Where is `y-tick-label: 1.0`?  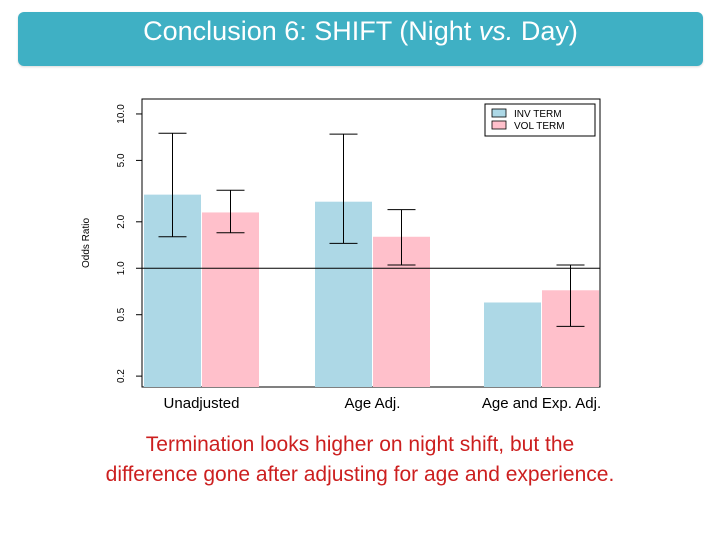 y-tick-label: 1.0 is located at coordinates (121, 268).